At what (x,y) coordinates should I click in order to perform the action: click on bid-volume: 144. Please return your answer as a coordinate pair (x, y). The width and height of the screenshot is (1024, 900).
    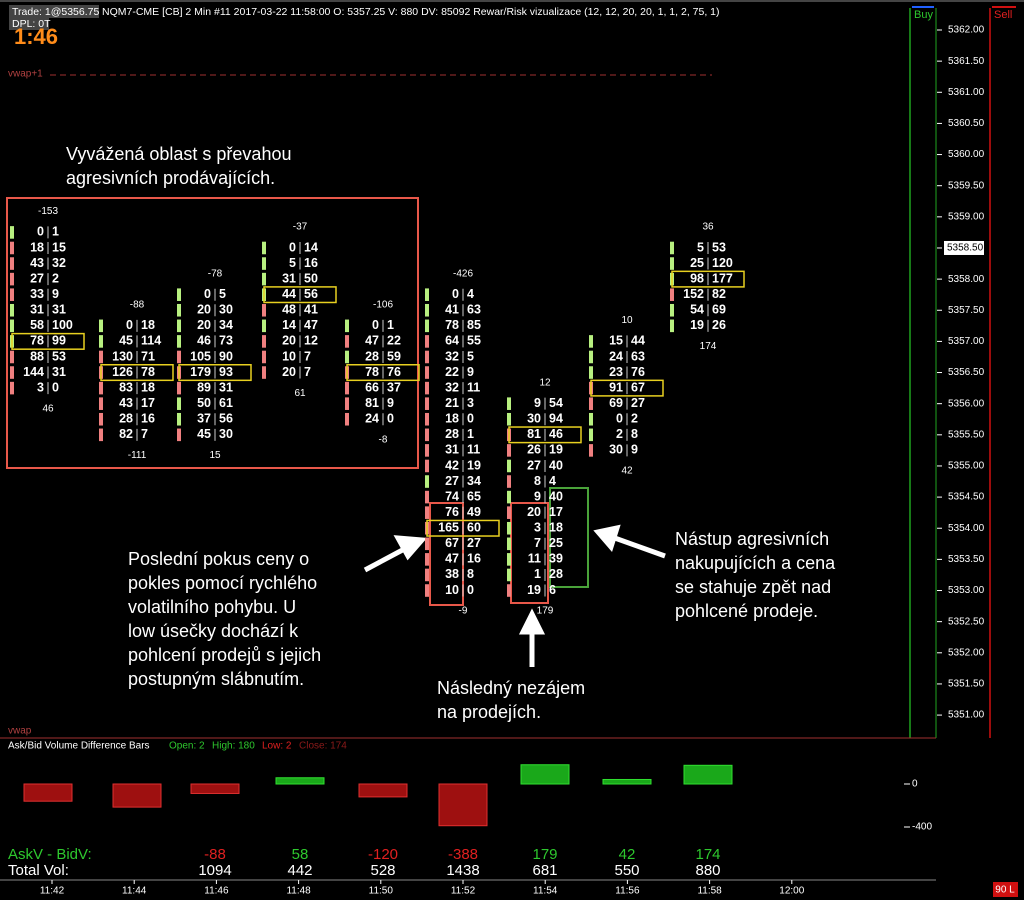
    Looking at the image, I should click on (33, 372).